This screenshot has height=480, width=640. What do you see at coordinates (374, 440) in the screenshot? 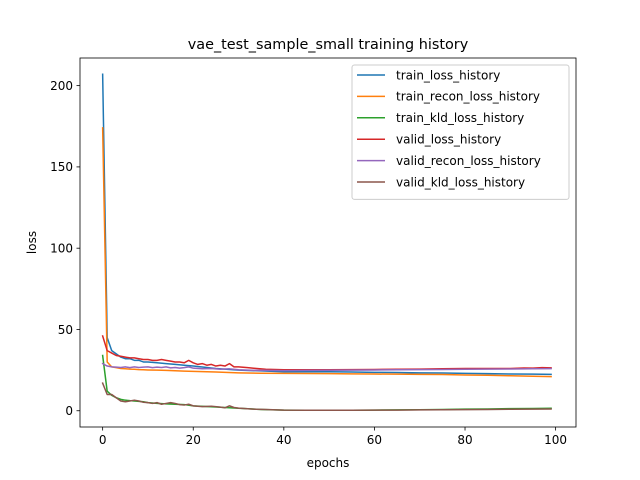
I see `x-tick-label: 60` at bounding box center [374, 440].